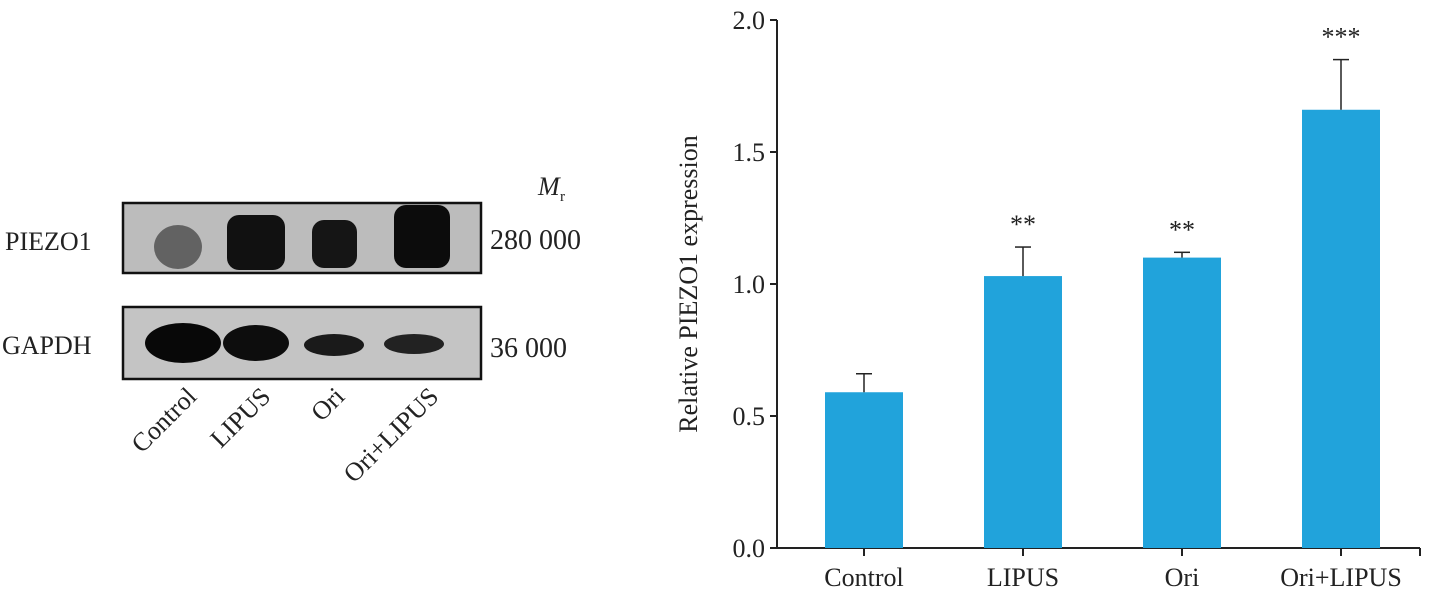 This screenshot has width=1436, height=591. I want to click on y-tick-label: 1.0, so click(749, 284).